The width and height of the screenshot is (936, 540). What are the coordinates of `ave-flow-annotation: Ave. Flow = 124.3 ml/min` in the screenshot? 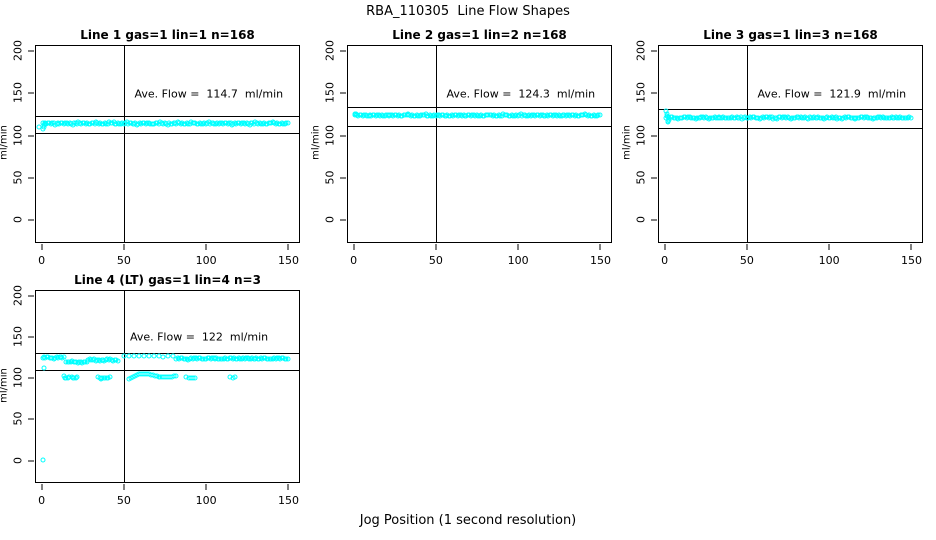 It's located at (521, 94).